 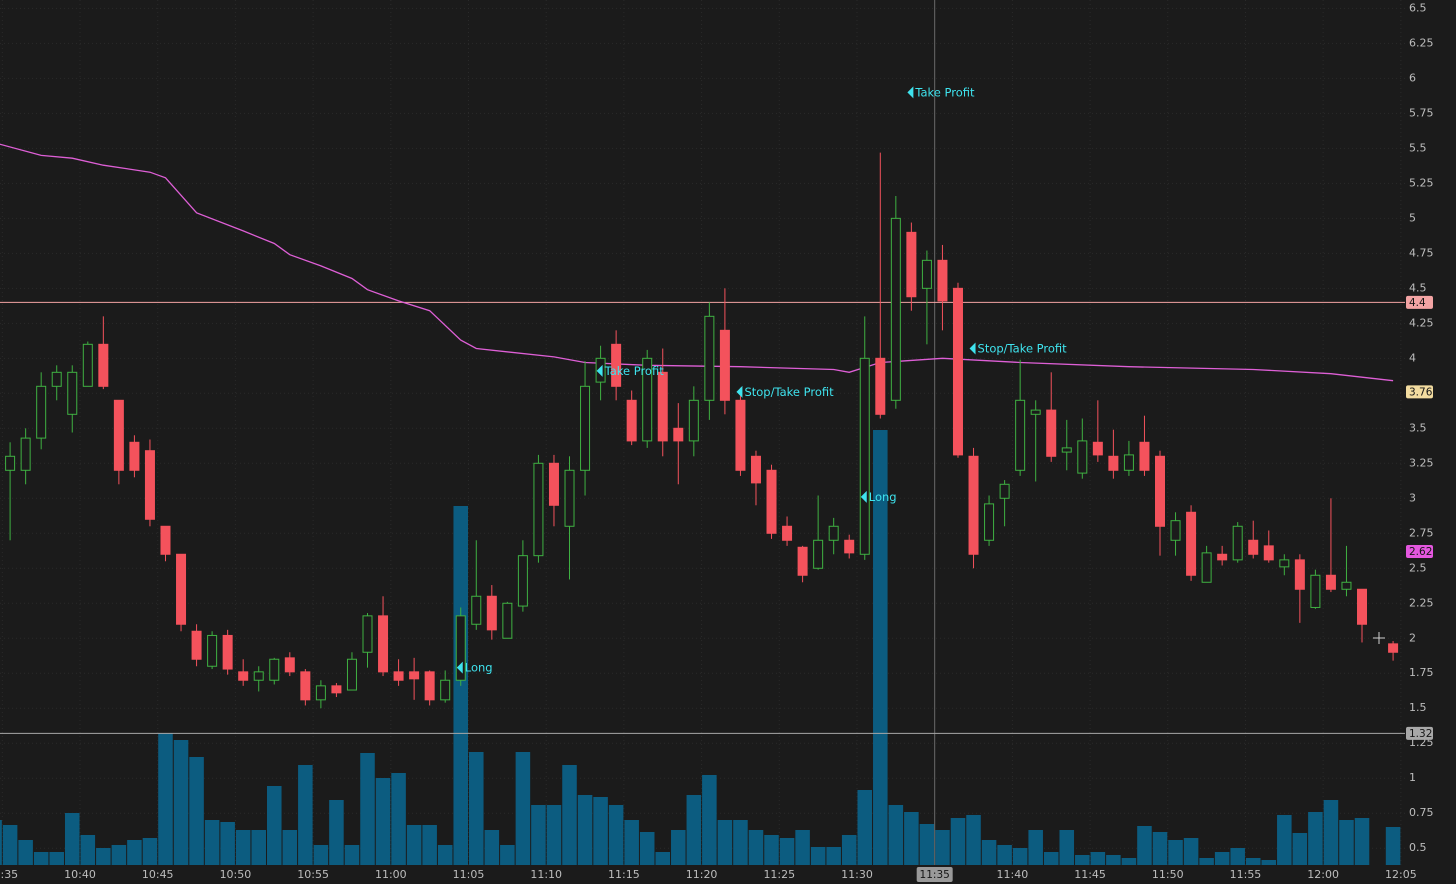 What do you see at coordinates (158, 874) in the screenshot?
I see `x-tick-label: 10:45` at bounding box center [158, 874].